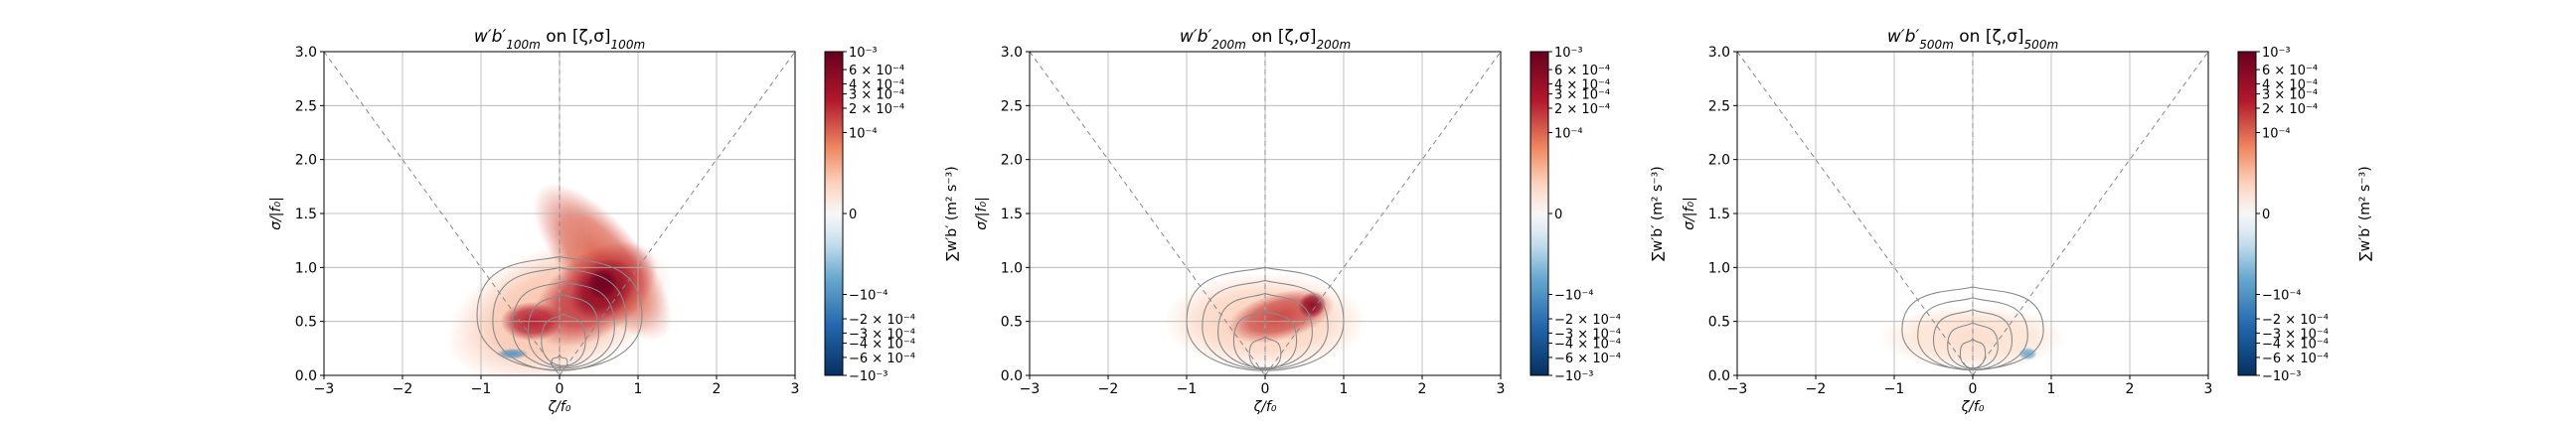 This screenshot has height=429, width=2576. I want to click on colorbar-tick-label: 10⁻⁴, so click(2276, 134).